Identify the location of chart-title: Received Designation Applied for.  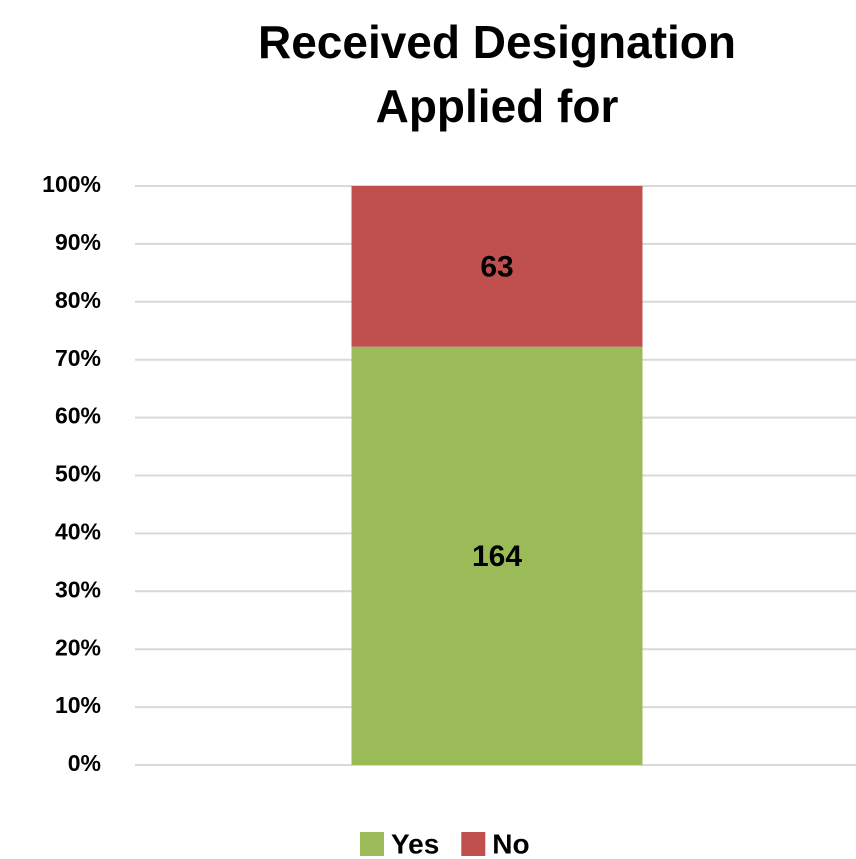
(497, 74).